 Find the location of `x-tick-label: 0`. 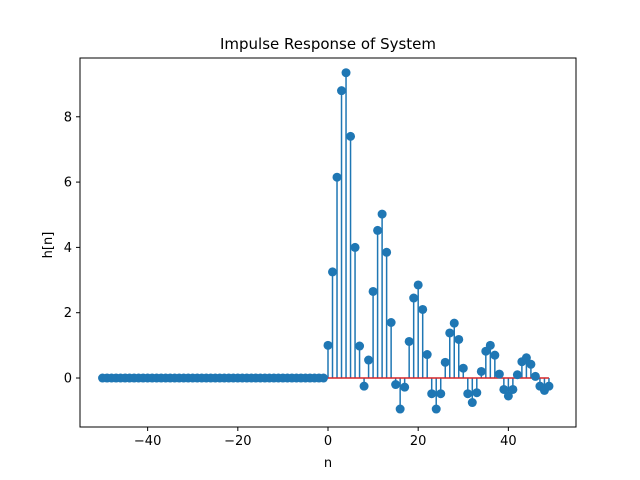

x-tick-label: 0 is located at coordinates (328, 441).